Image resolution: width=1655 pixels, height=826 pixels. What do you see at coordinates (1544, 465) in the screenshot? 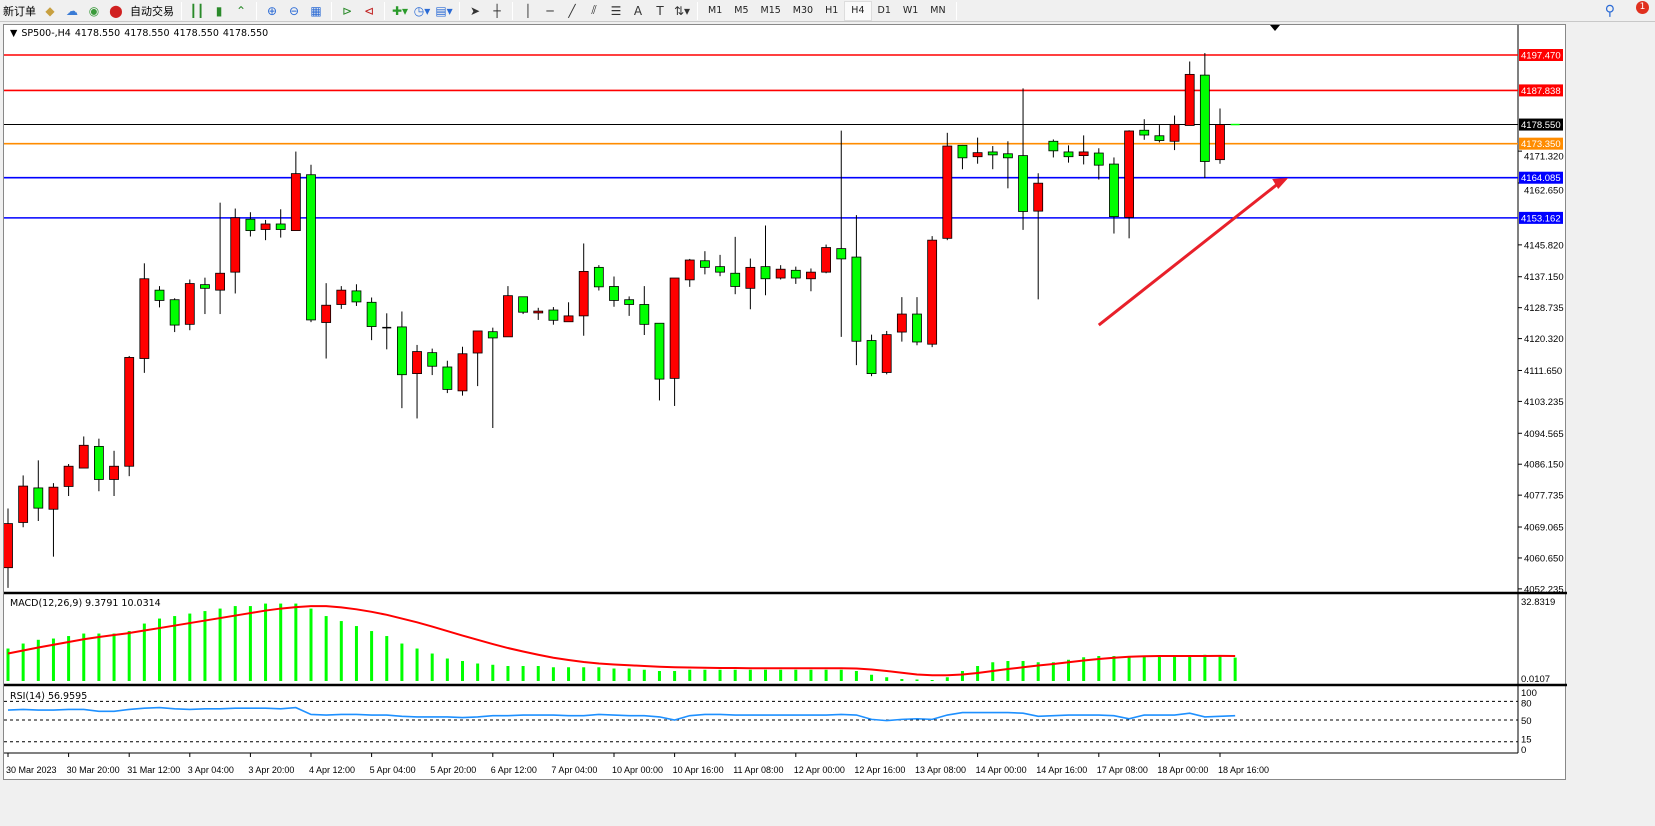
I see `price-tick-label: 4086.150` at bounding box center [1544, 465].